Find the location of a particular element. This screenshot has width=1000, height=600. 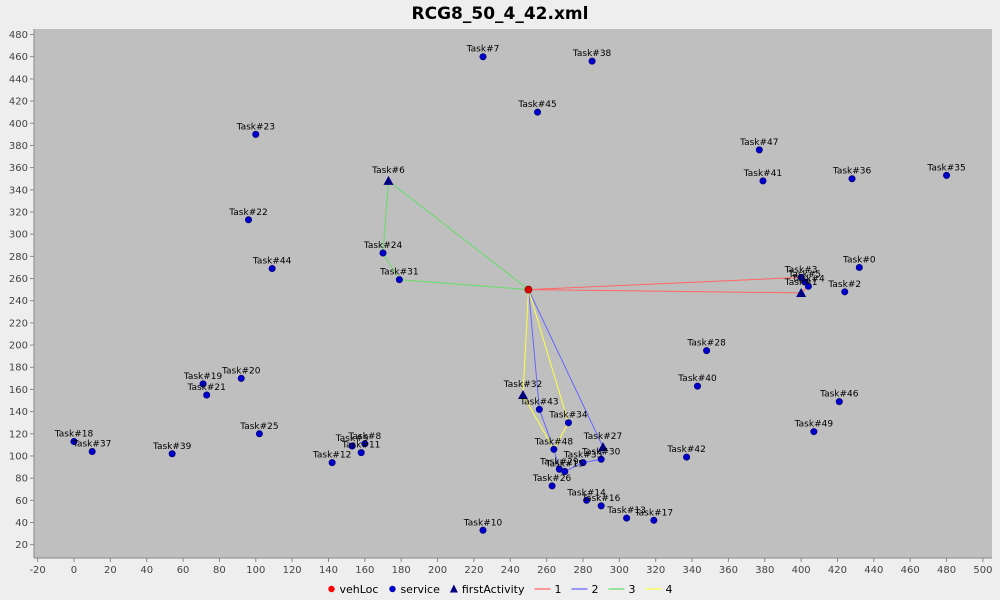

y-tick-label: 340 is located at coordinates (18, 190).